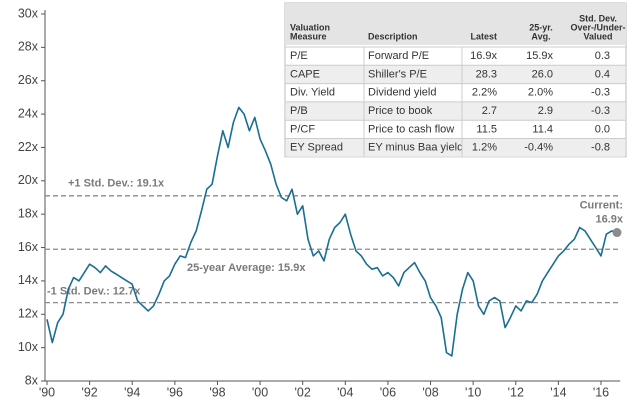 The image size is (636, 400). I want to click on x-tick-label: '02, so click(303, 392).